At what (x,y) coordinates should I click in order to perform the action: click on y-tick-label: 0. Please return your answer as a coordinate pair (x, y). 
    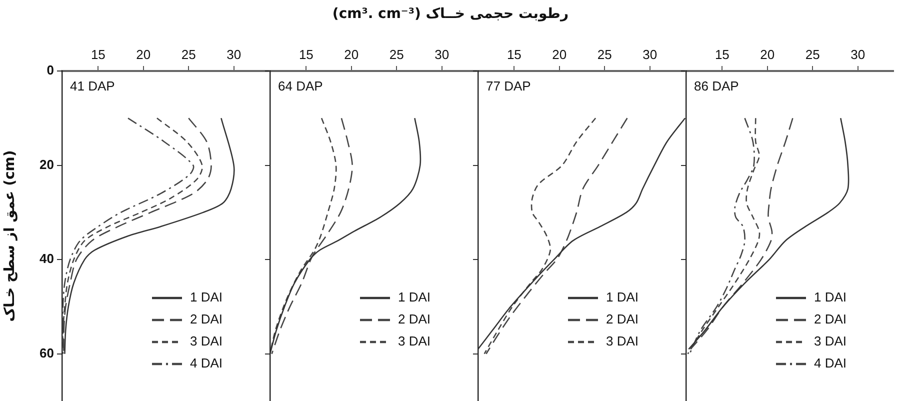
    Looking at the image, I should click on (50, 70).